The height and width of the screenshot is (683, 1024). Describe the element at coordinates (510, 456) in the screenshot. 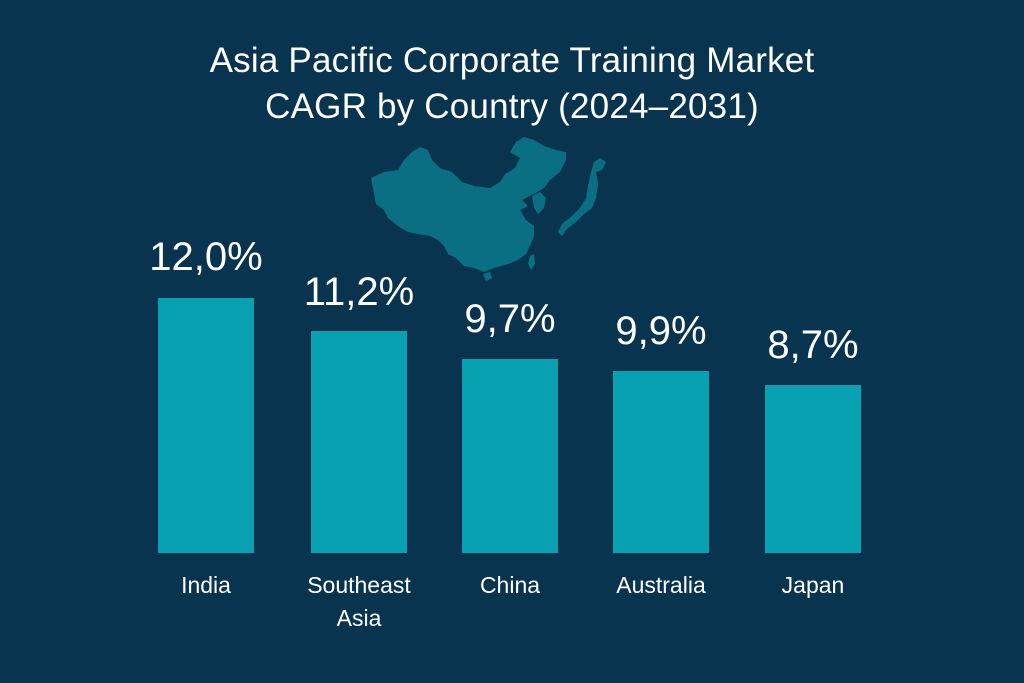

I see `bar-china` at that location.